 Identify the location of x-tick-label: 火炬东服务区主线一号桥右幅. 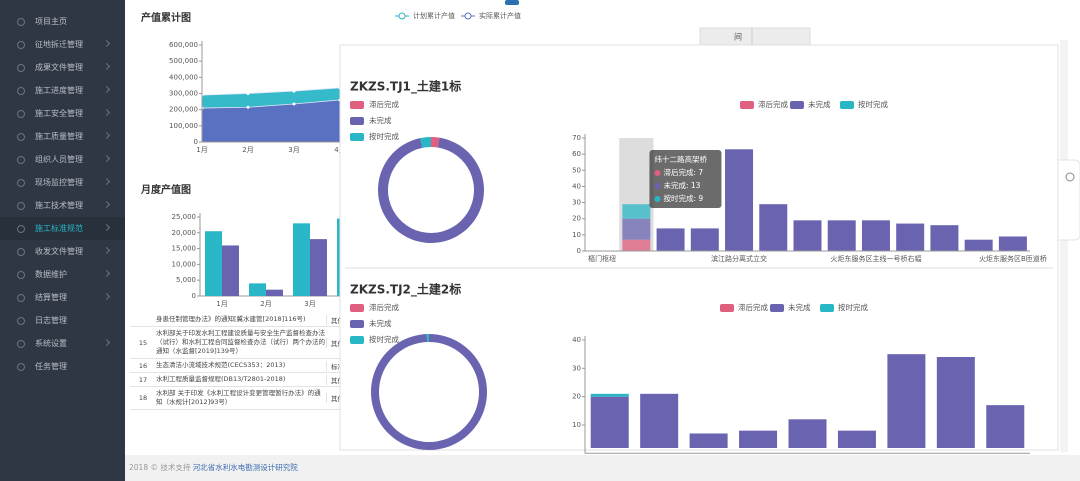
(875, 258).